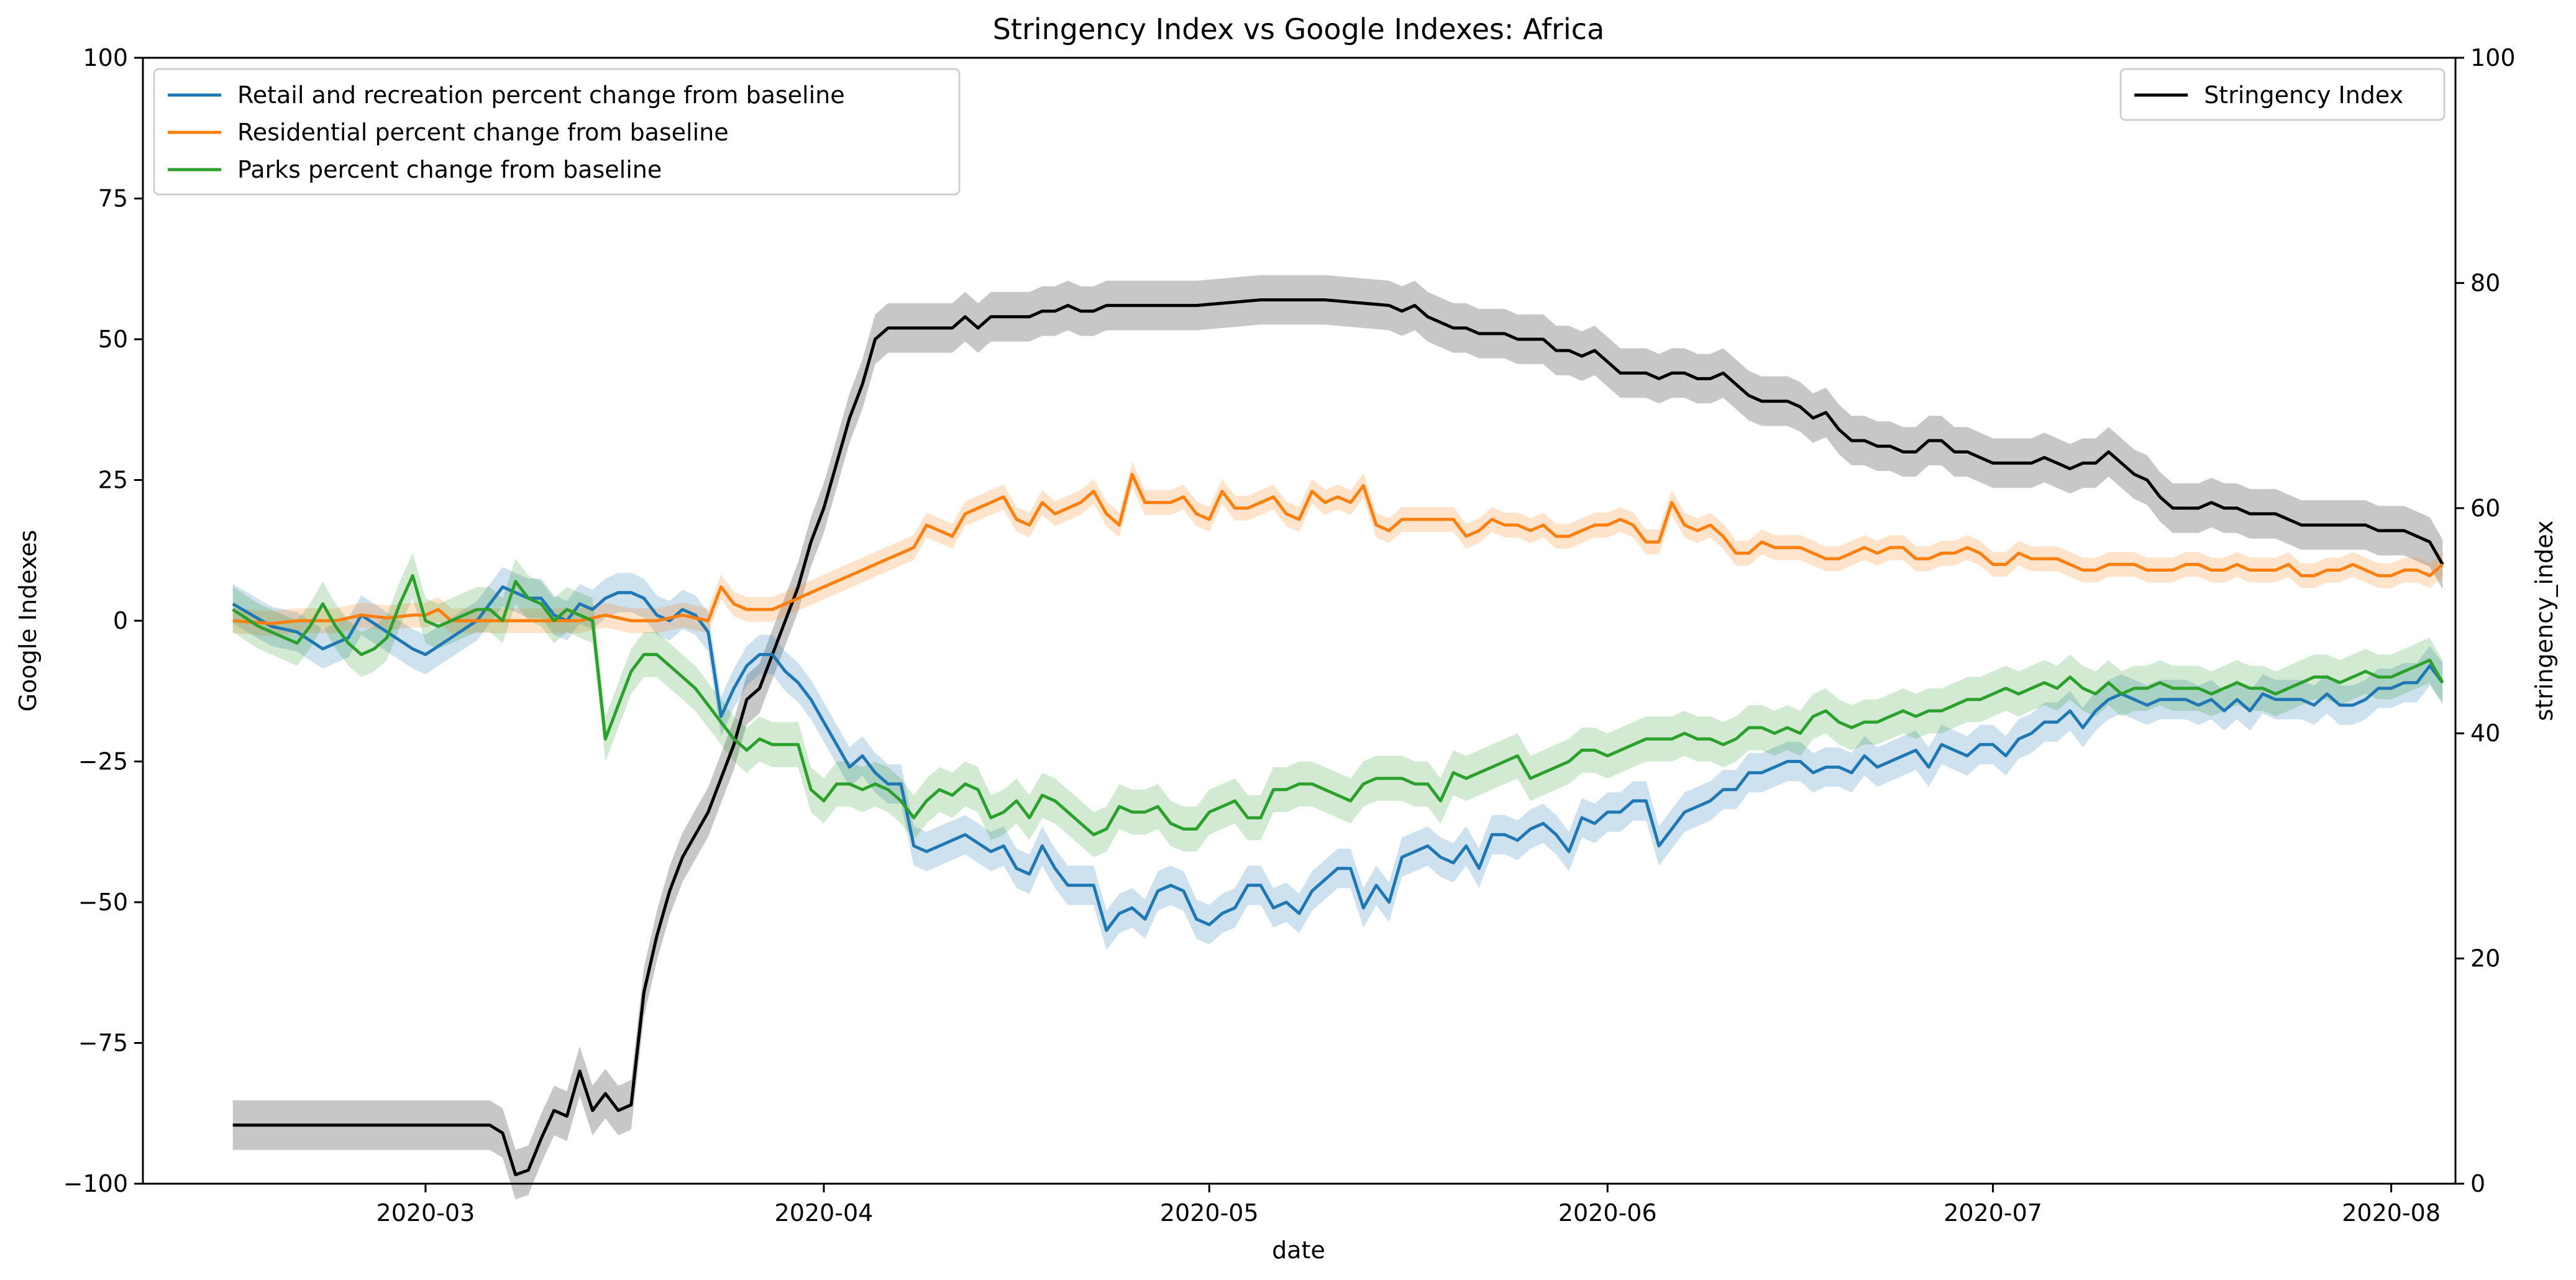  Describe the element at coordinates (105, 57) in the screenshot. I see `y-tick-label: 100` at that location.